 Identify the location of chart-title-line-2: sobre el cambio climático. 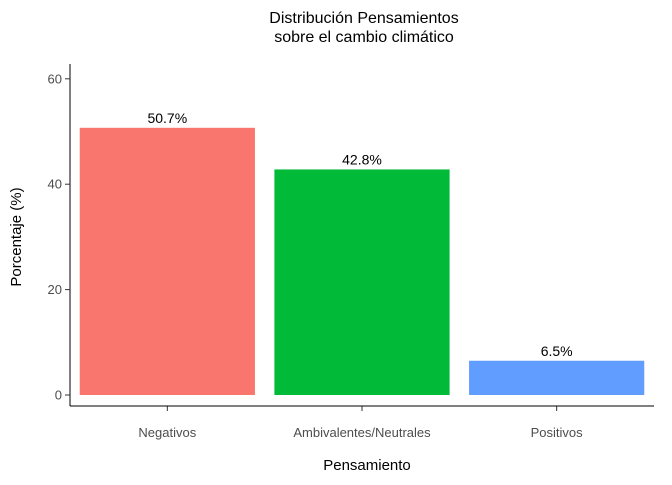
(364, 37).